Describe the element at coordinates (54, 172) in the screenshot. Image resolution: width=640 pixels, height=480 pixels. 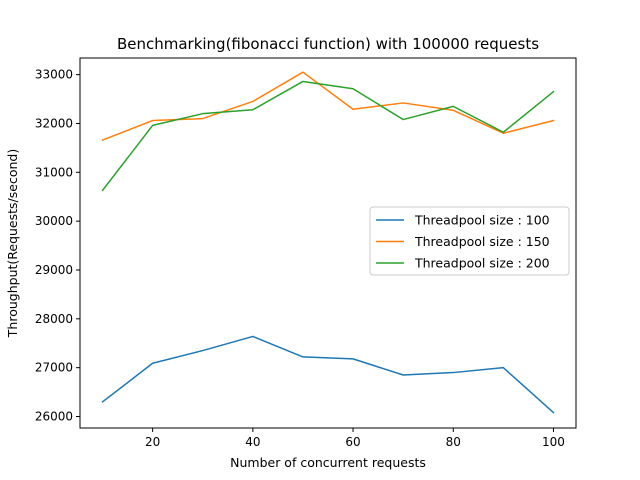
I see `y-tick-label: 31000` at that location.